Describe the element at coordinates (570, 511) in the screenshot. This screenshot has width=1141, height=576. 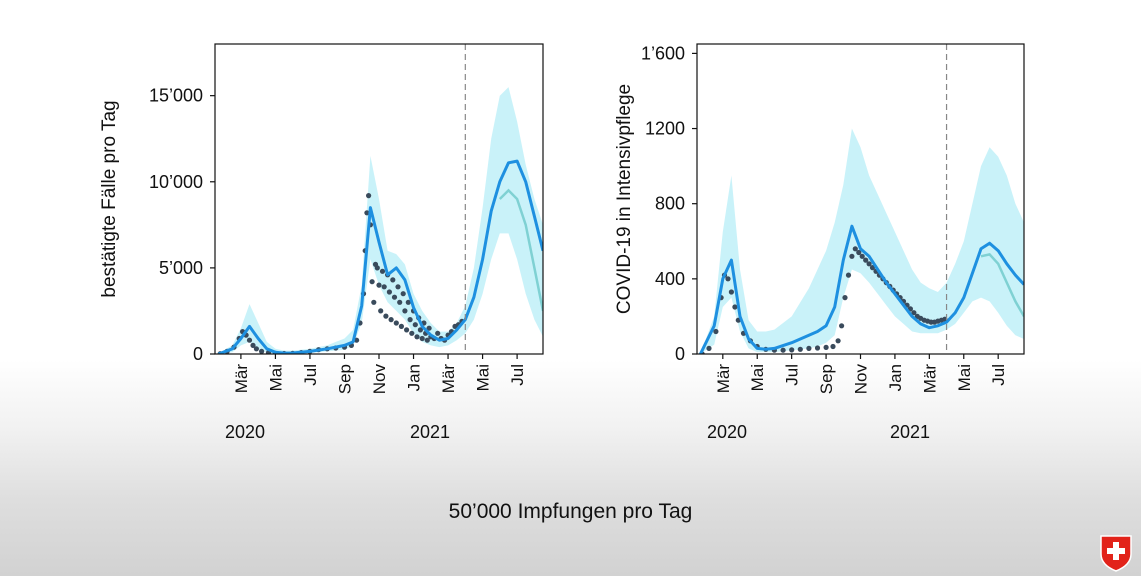
I see `vaccination-rate-caption: 50’000 Impfungen pro Tag` at that location.